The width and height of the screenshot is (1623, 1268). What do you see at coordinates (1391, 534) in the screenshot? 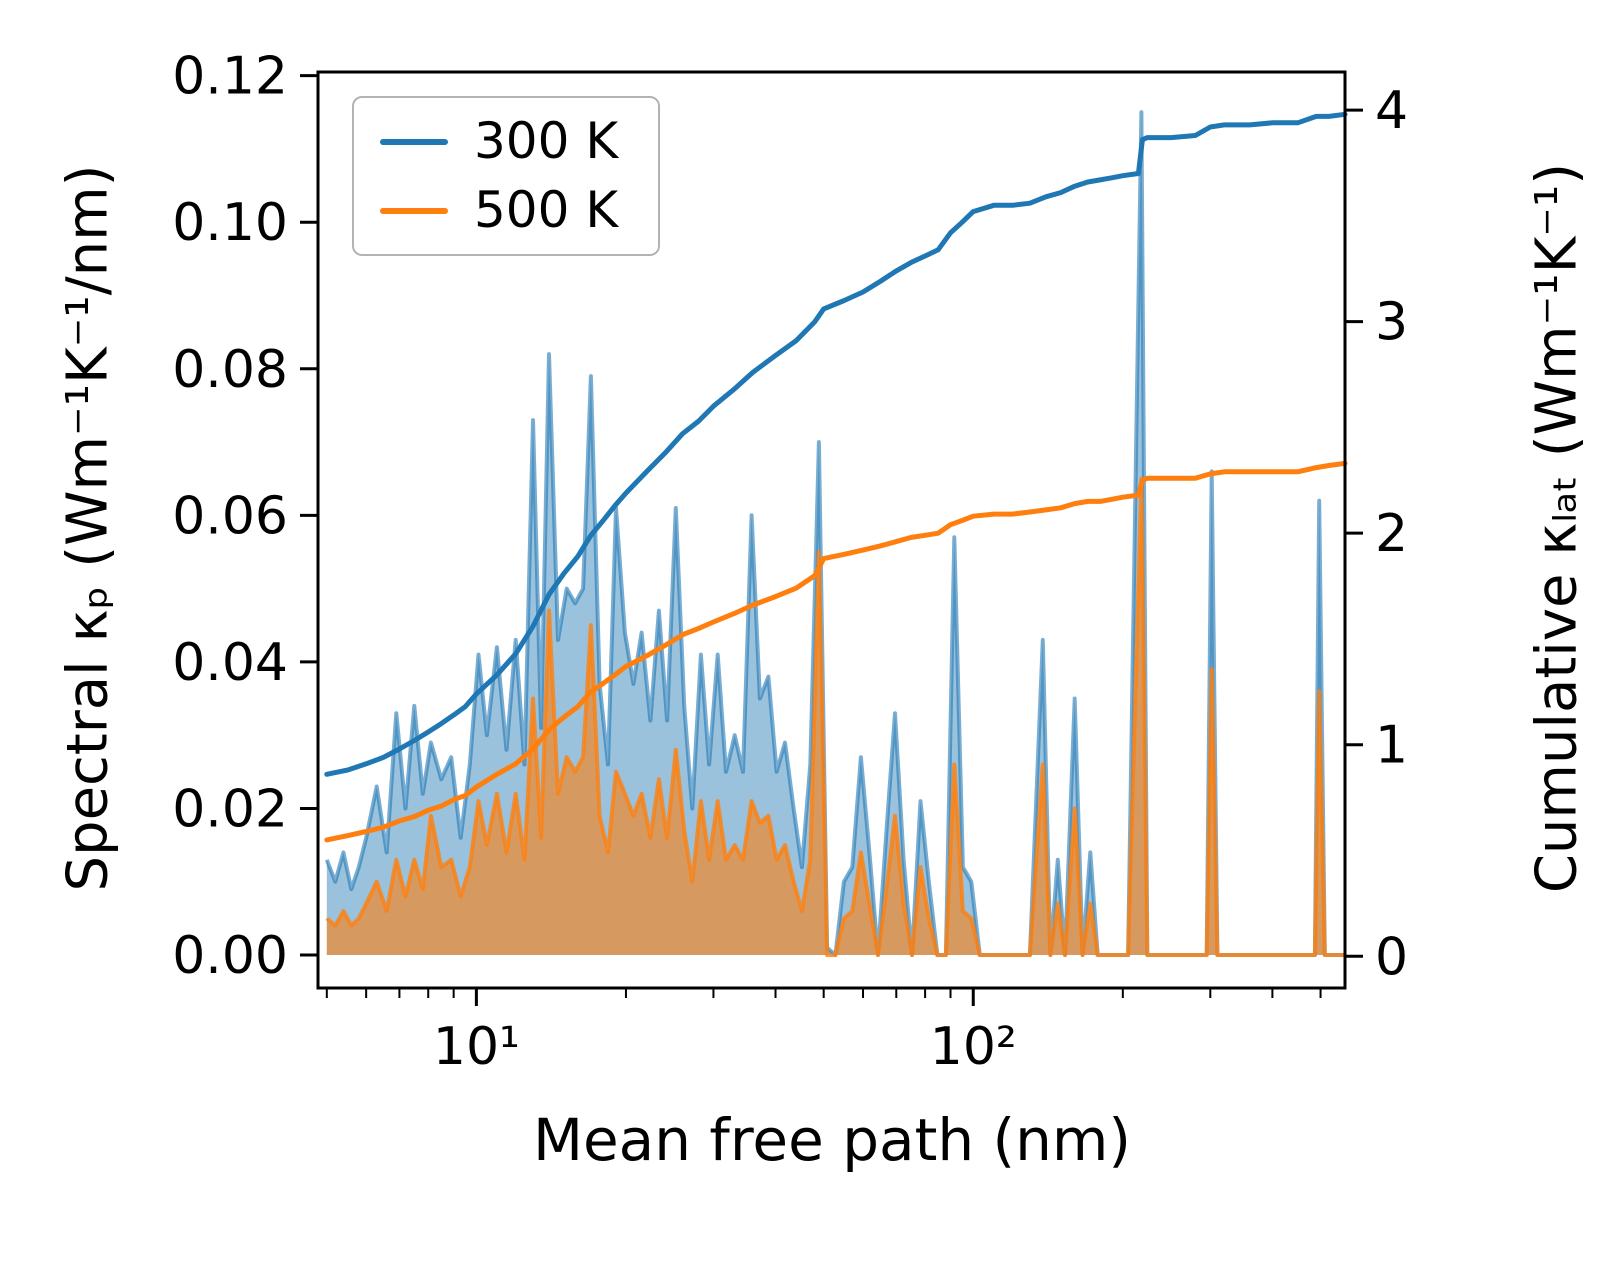
I see `y-right-tick-label: 2` at bounding box center [1391, 534].